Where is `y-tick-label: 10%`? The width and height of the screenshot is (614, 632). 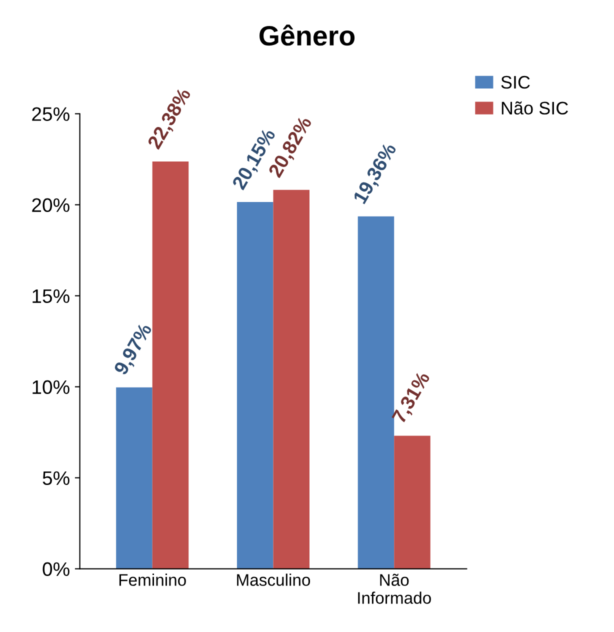 y-tick-label: 10% is located at coordinates (51, 387).